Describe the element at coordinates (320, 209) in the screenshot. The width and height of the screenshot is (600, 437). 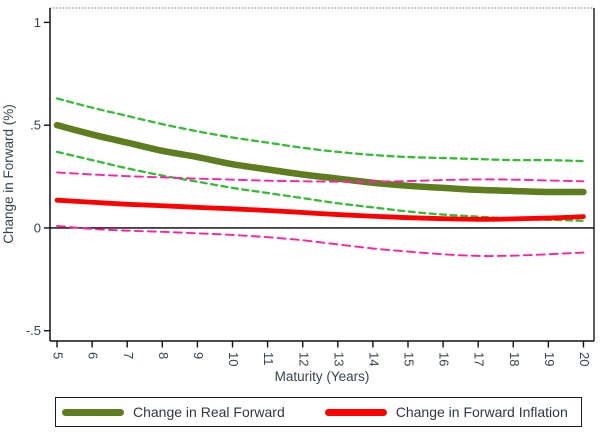
I see `series-line-change-in-forward-inflation` at that location.